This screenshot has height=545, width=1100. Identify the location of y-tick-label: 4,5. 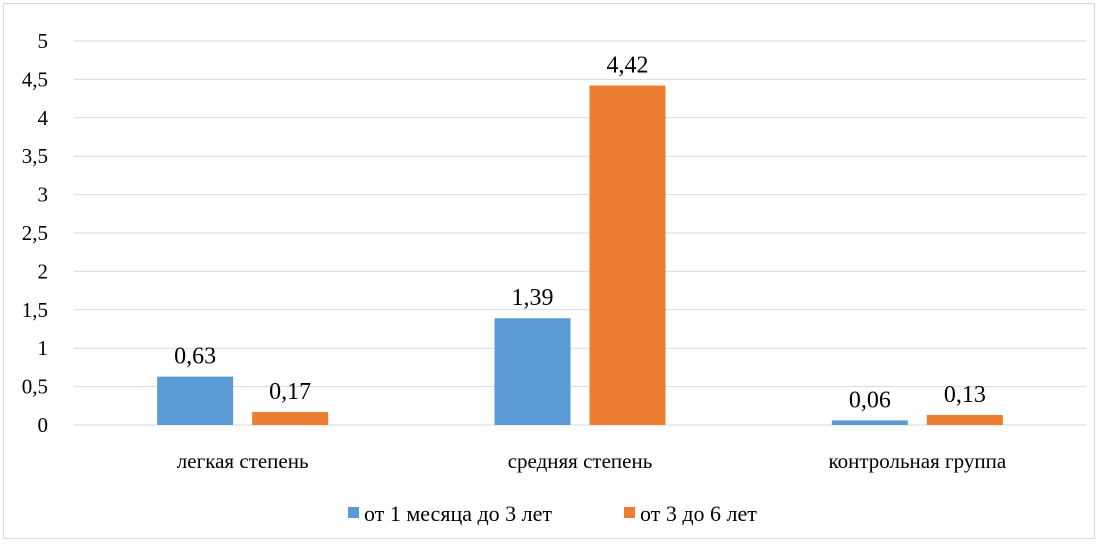
(35, 79).